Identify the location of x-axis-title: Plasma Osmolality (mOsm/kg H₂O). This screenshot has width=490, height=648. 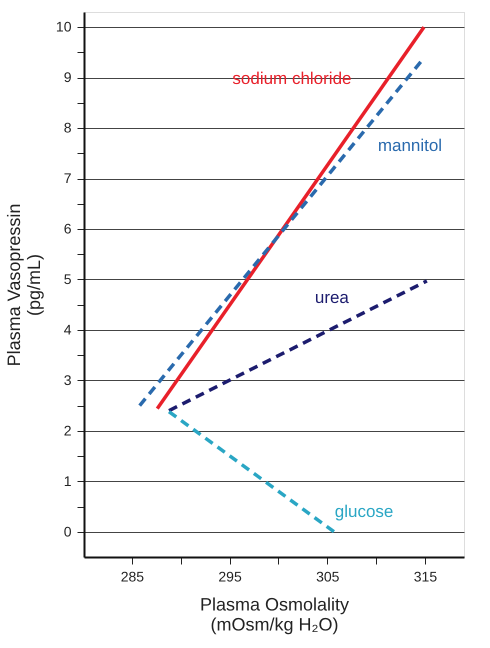
(275, 614).